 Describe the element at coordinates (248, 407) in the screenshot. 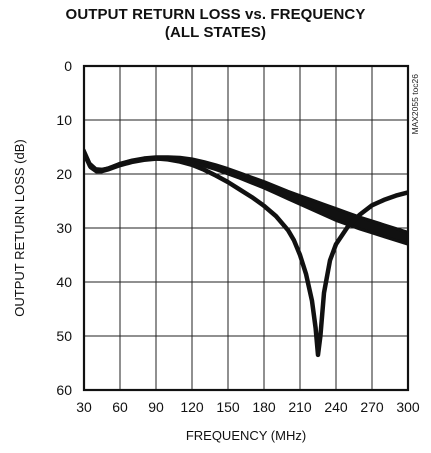

I see `x-tick-labels: 30 60 90 120 150 180 210 240 270 300` at that location.